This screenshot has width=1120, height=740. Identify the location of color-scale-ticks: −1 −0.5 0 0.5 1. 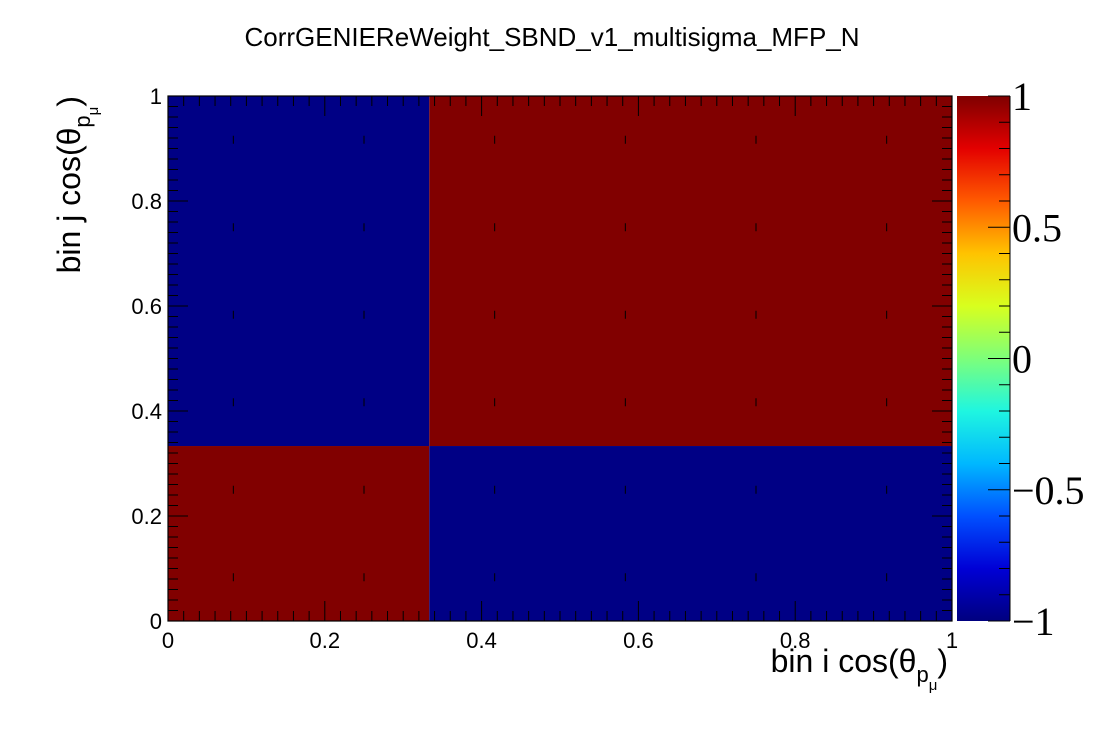
(1036, 359).